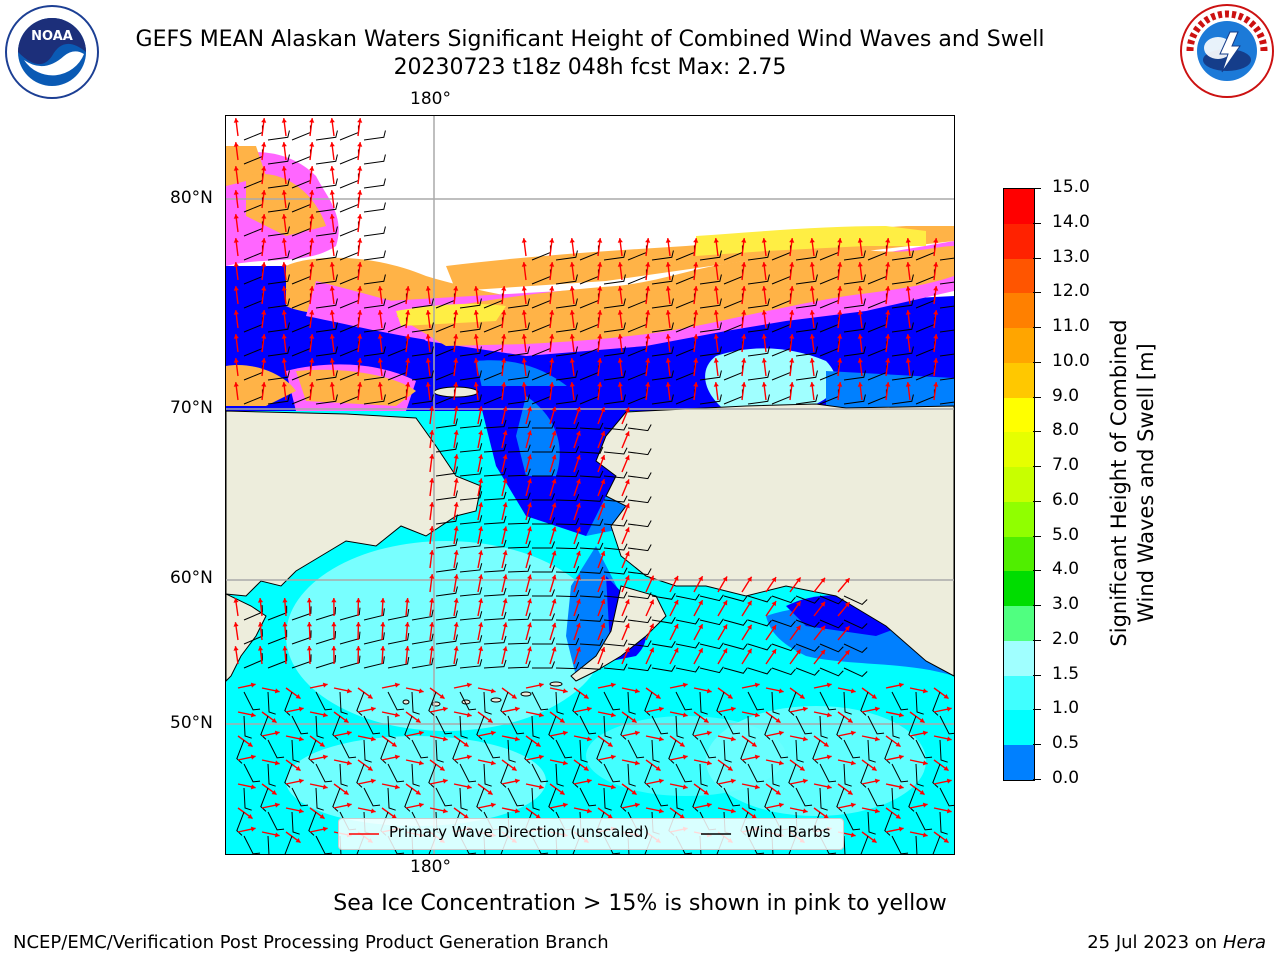  Describe the element at coordinates (1071, 291) in the screenshot. I see `colorbar-tick-label: 12.0` at that location.